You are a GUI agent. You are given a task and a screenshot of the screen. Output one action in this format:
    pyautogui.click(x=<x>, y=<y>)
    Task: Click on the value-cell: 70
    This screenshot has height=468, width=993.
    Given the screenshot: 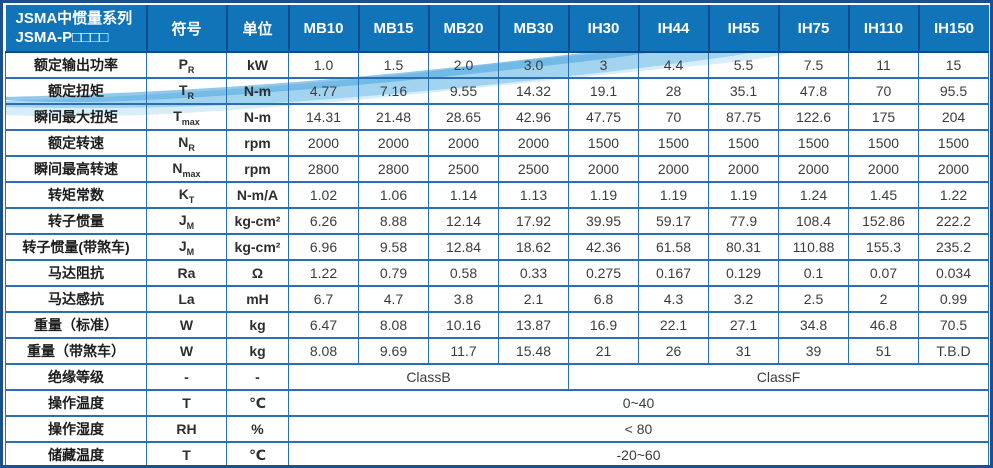 What is the action you would take?
    pyautogui.click(x=673, y=117)
    